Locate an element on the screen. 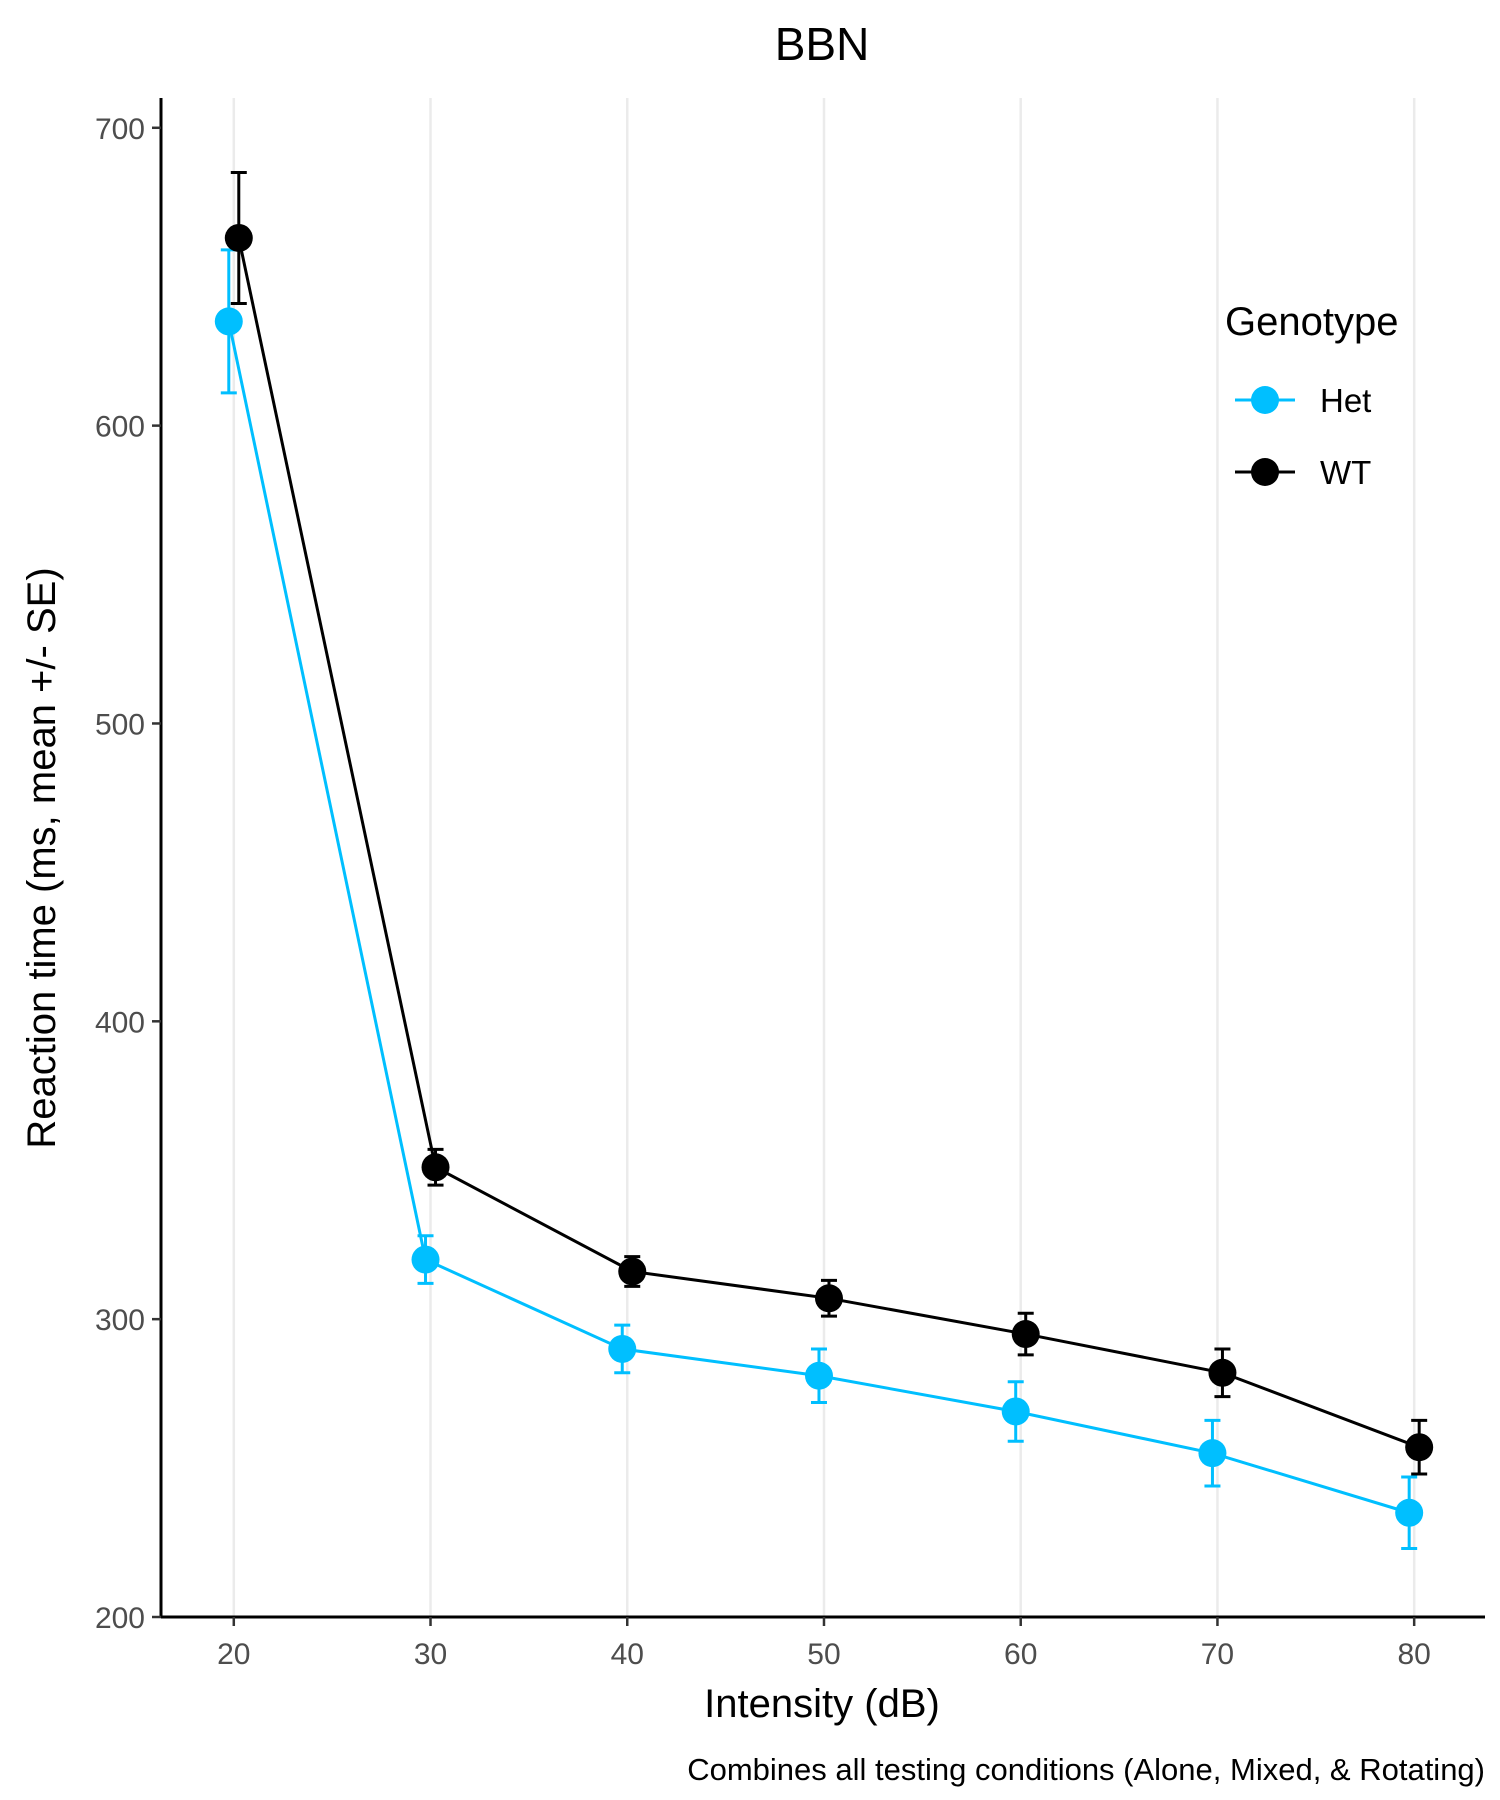 Image resolution: width=1500 pixels, height=1800 pixels. y-axis-title: Reaction time (ms, mean +/- SE) is located at coordinates (42, 857).